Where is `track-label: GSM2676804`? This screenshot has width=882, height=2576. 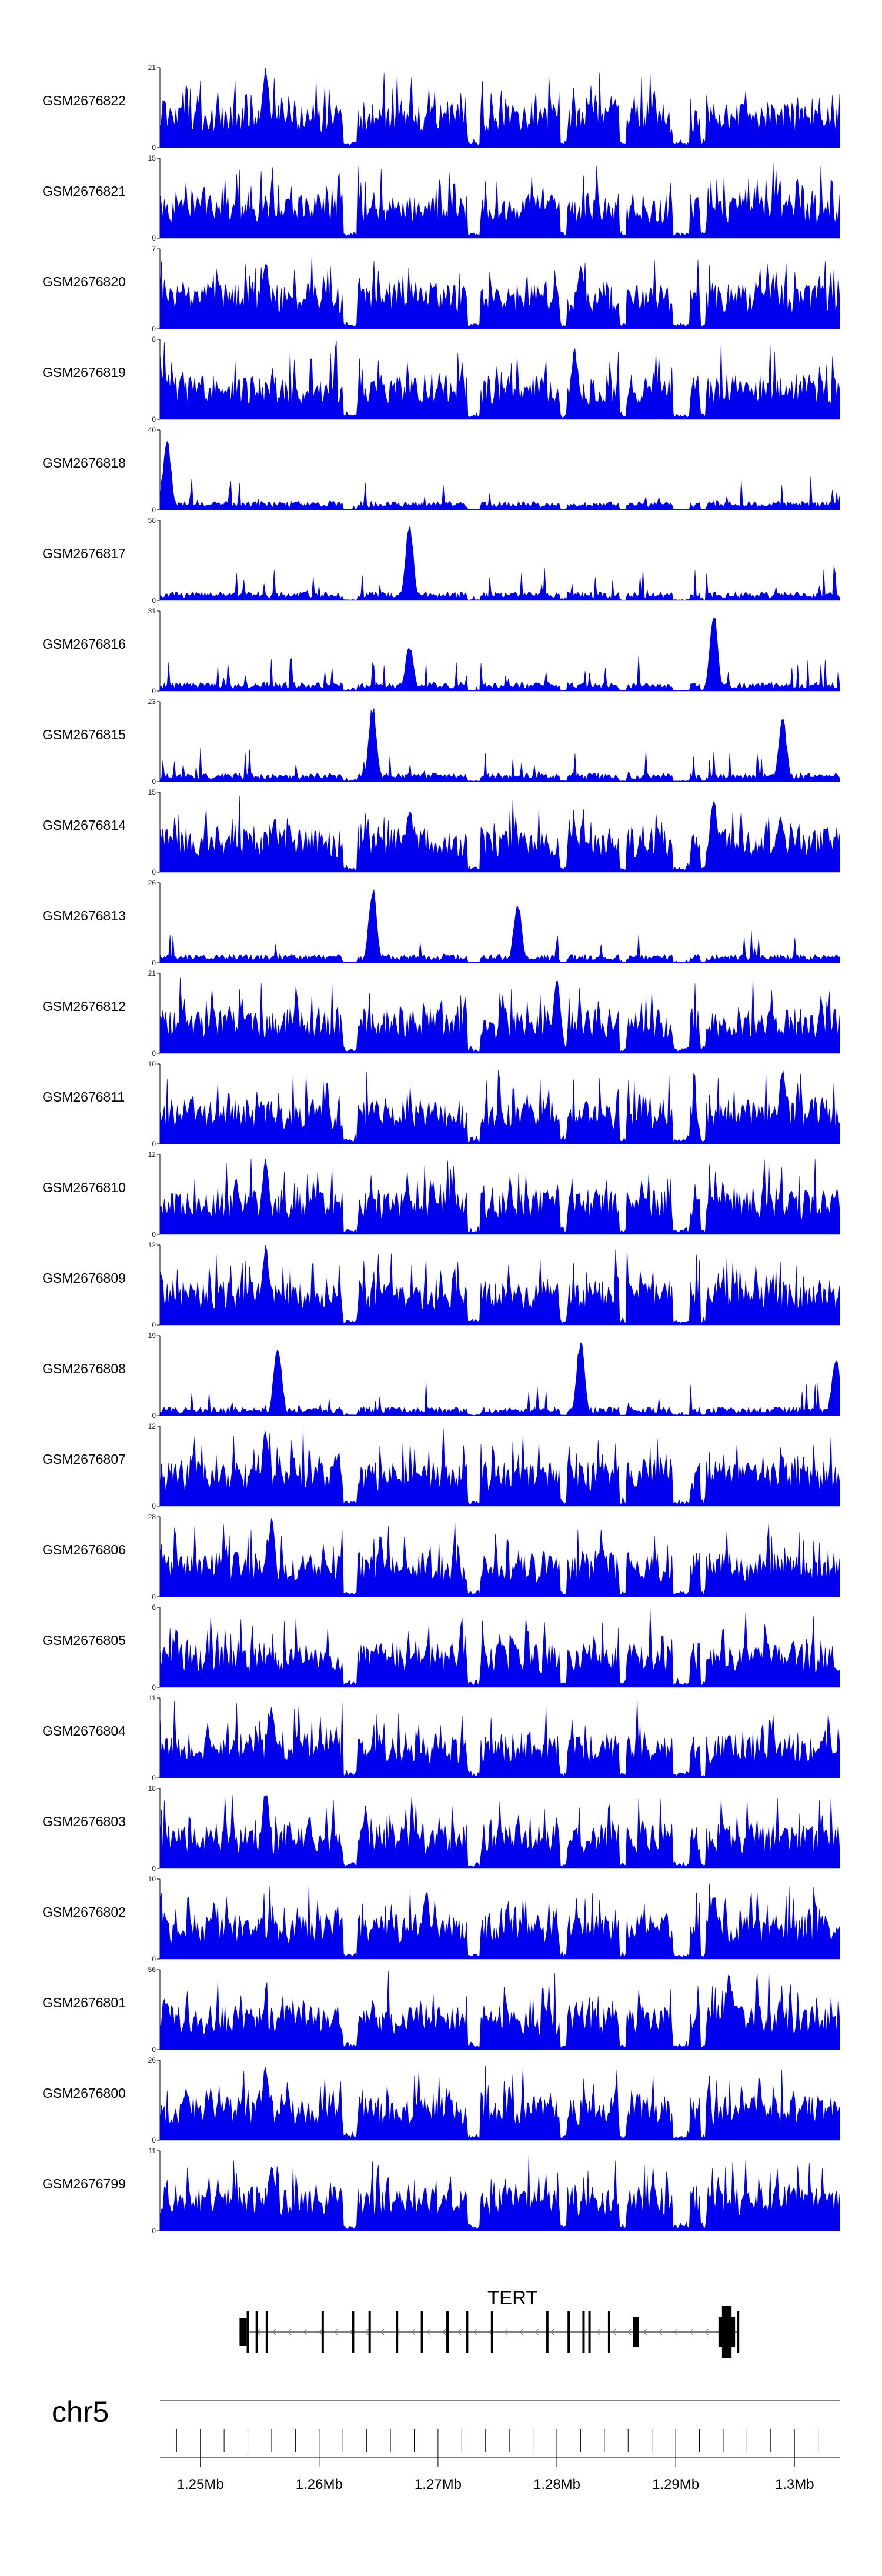 track-label: GSM2676804 is located at coordinates (84, 1731).